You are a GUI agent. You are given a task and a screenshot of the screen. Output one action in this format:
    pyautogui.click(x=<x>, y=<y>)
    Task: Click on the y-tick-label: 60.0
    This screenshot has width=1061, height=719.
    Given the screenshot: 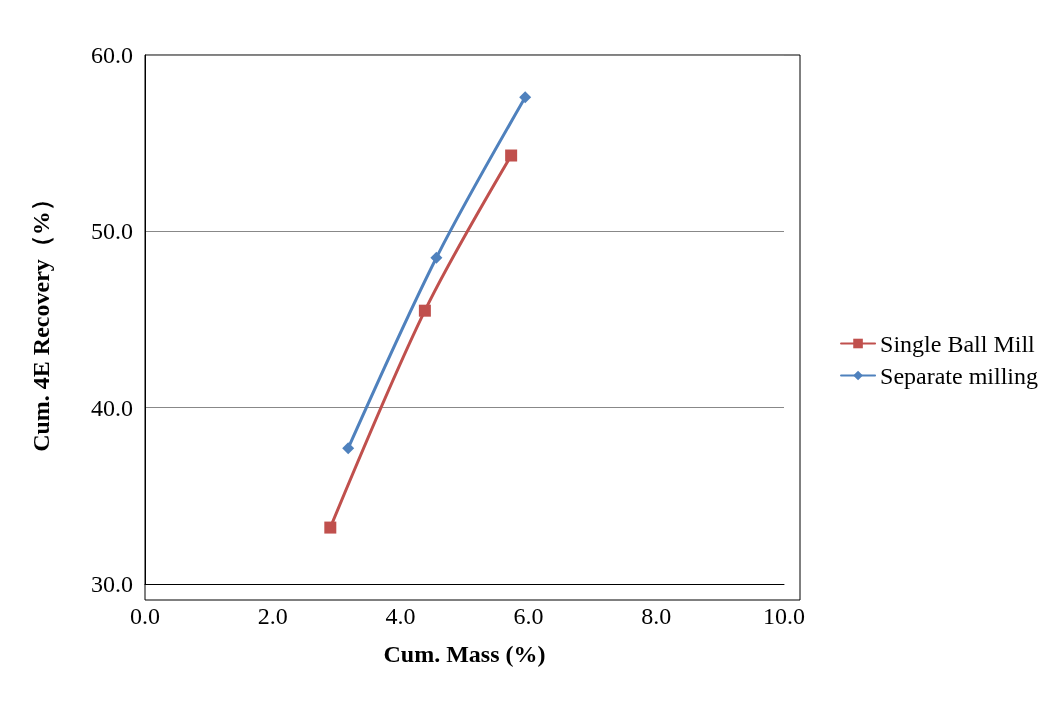 What is the action you would take?
    pyautogui.click(x=112, y=55)
    